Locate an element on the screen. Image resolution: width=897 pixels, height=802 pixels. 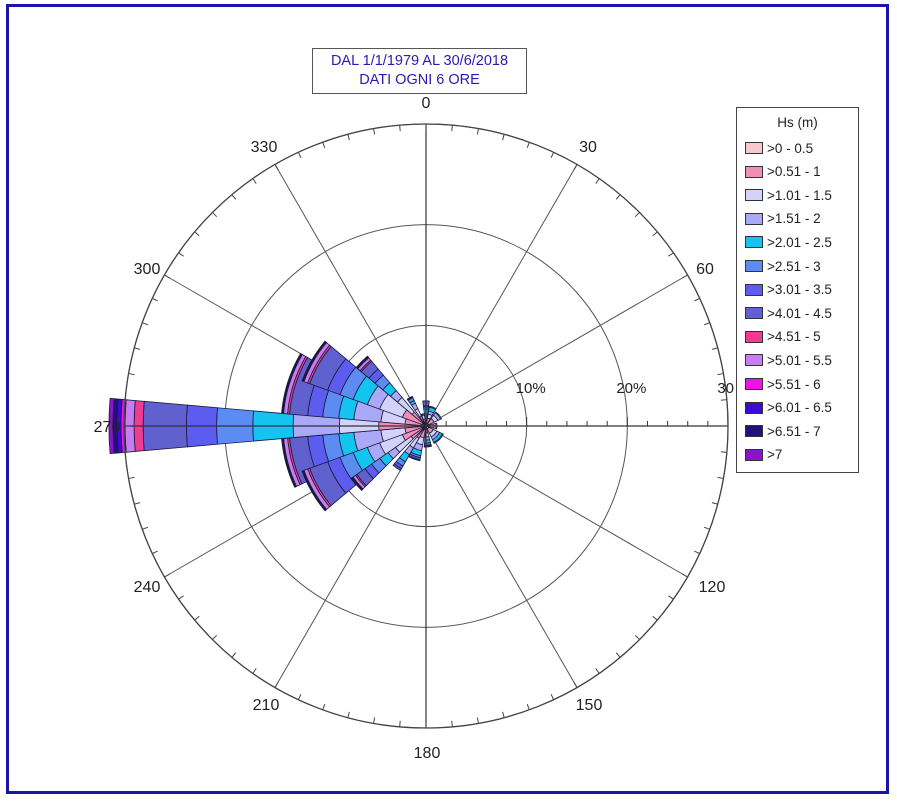
rose-sectors is located at coordinates (276, 426).